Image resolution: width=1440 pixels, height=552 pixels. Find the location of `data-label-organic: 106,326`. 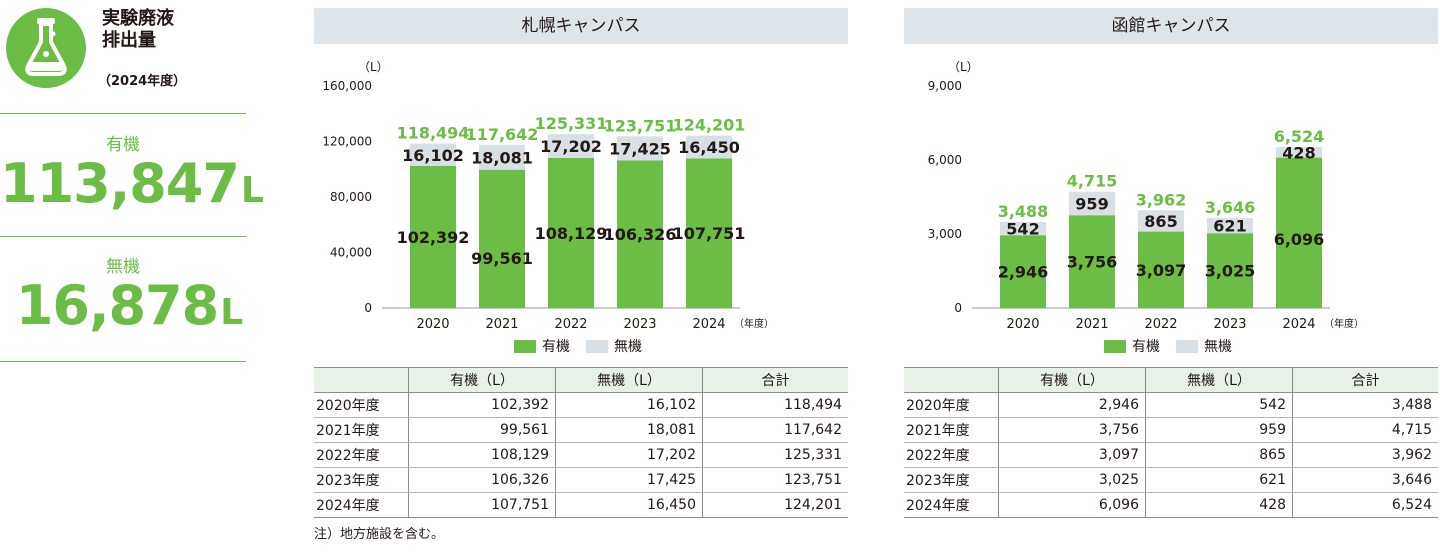

data-label-organic: 106,326 is located at coordinates (640, 234).